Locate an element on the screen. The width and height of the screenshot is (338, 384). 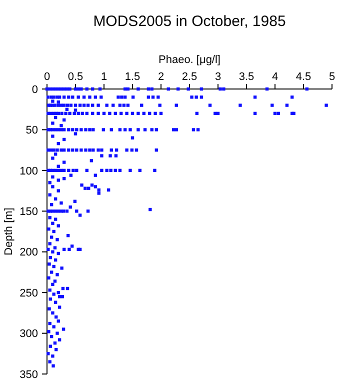
y-tick-label: 100 is located at coordinates (29, 171).